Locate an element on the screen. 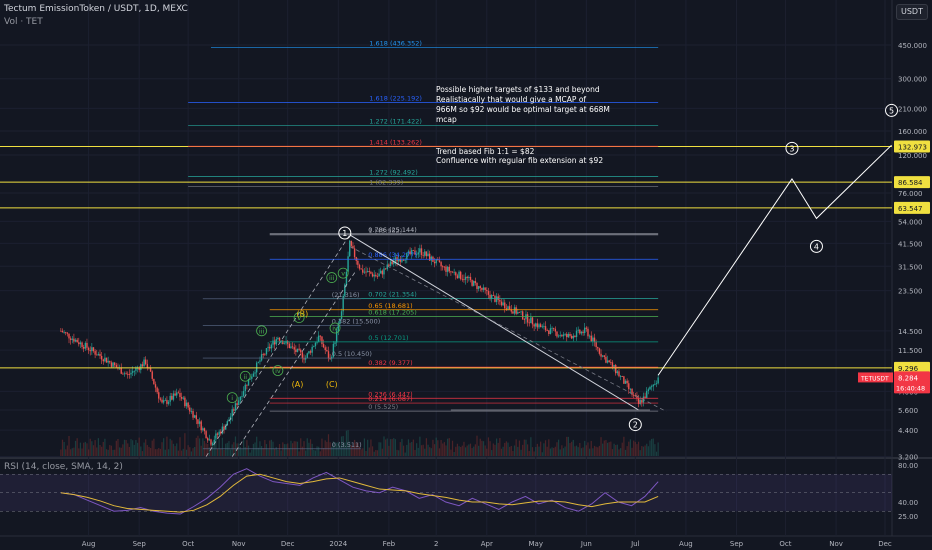 Image resolution: width=932 pixels, height=550 pixels. corrective-wave-label: (C) is located at coordinates (332, 384).